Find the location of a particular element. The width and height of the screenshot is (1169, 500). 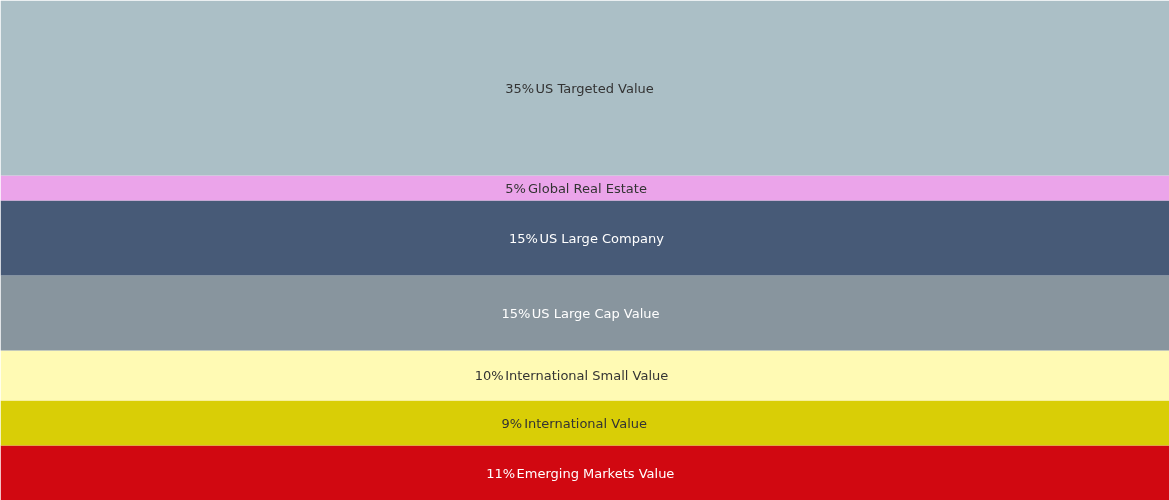

series-label: Global Real Estate is located at coordinates (587, 188).